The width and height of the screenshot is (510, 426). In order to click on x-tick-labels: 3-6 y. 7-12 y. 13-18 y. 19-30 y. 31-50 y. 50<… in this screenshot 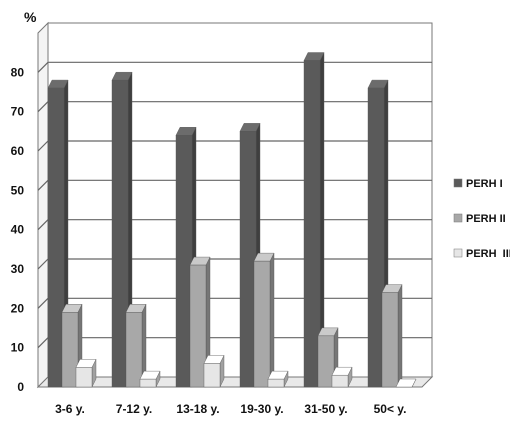, I will do `click(230, 409)`.